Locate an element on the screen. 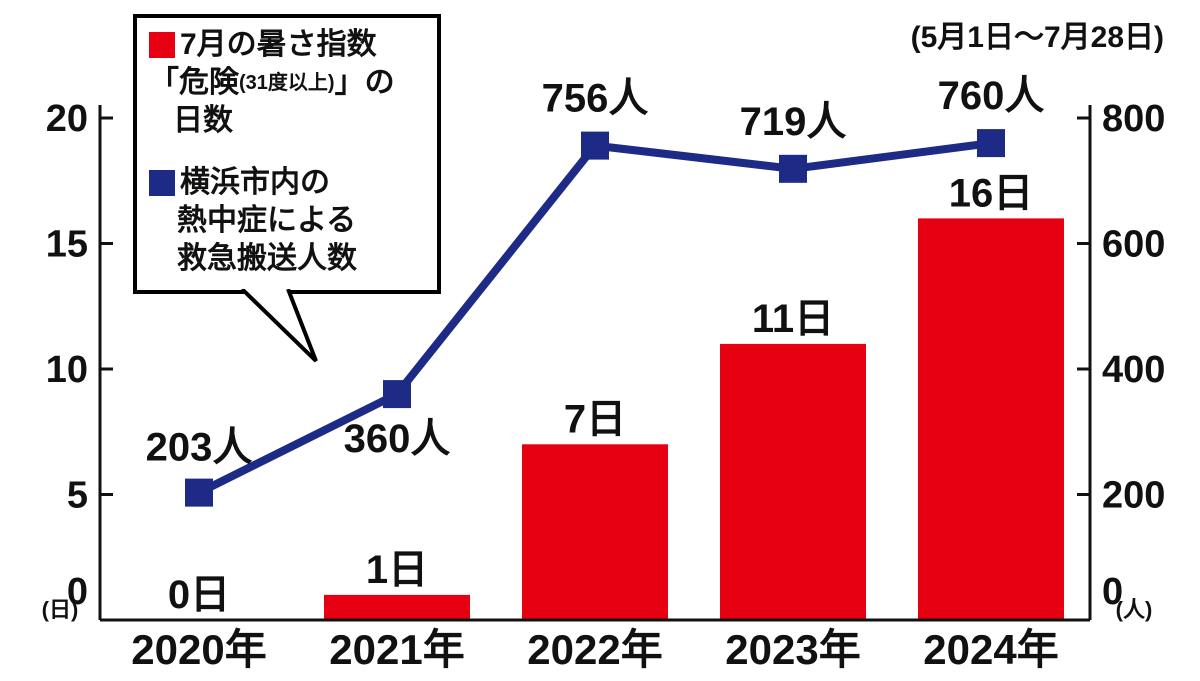 This screenshot has height=681, width=1200. legend-bar-line2-post: 」の is located at coordinates (364, 82).